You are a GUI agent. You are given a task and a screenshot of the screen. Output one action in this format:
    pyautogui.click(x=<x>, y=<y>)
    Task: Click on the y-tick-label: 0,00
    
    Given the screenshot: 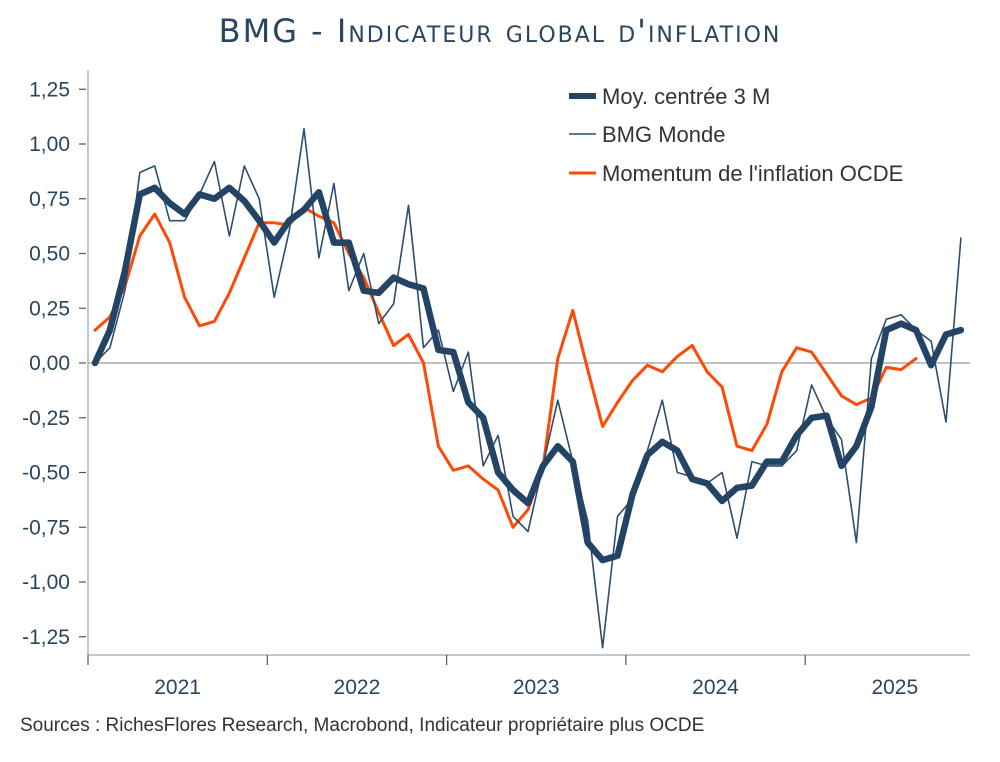 What is the action you would take?
    pyautogui.click(x=49, y=363)
    